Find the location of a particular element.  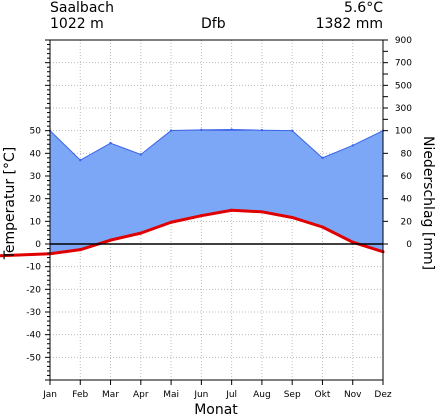

annual-precipitation: 1382 mm is located at coordinates (349, 24).